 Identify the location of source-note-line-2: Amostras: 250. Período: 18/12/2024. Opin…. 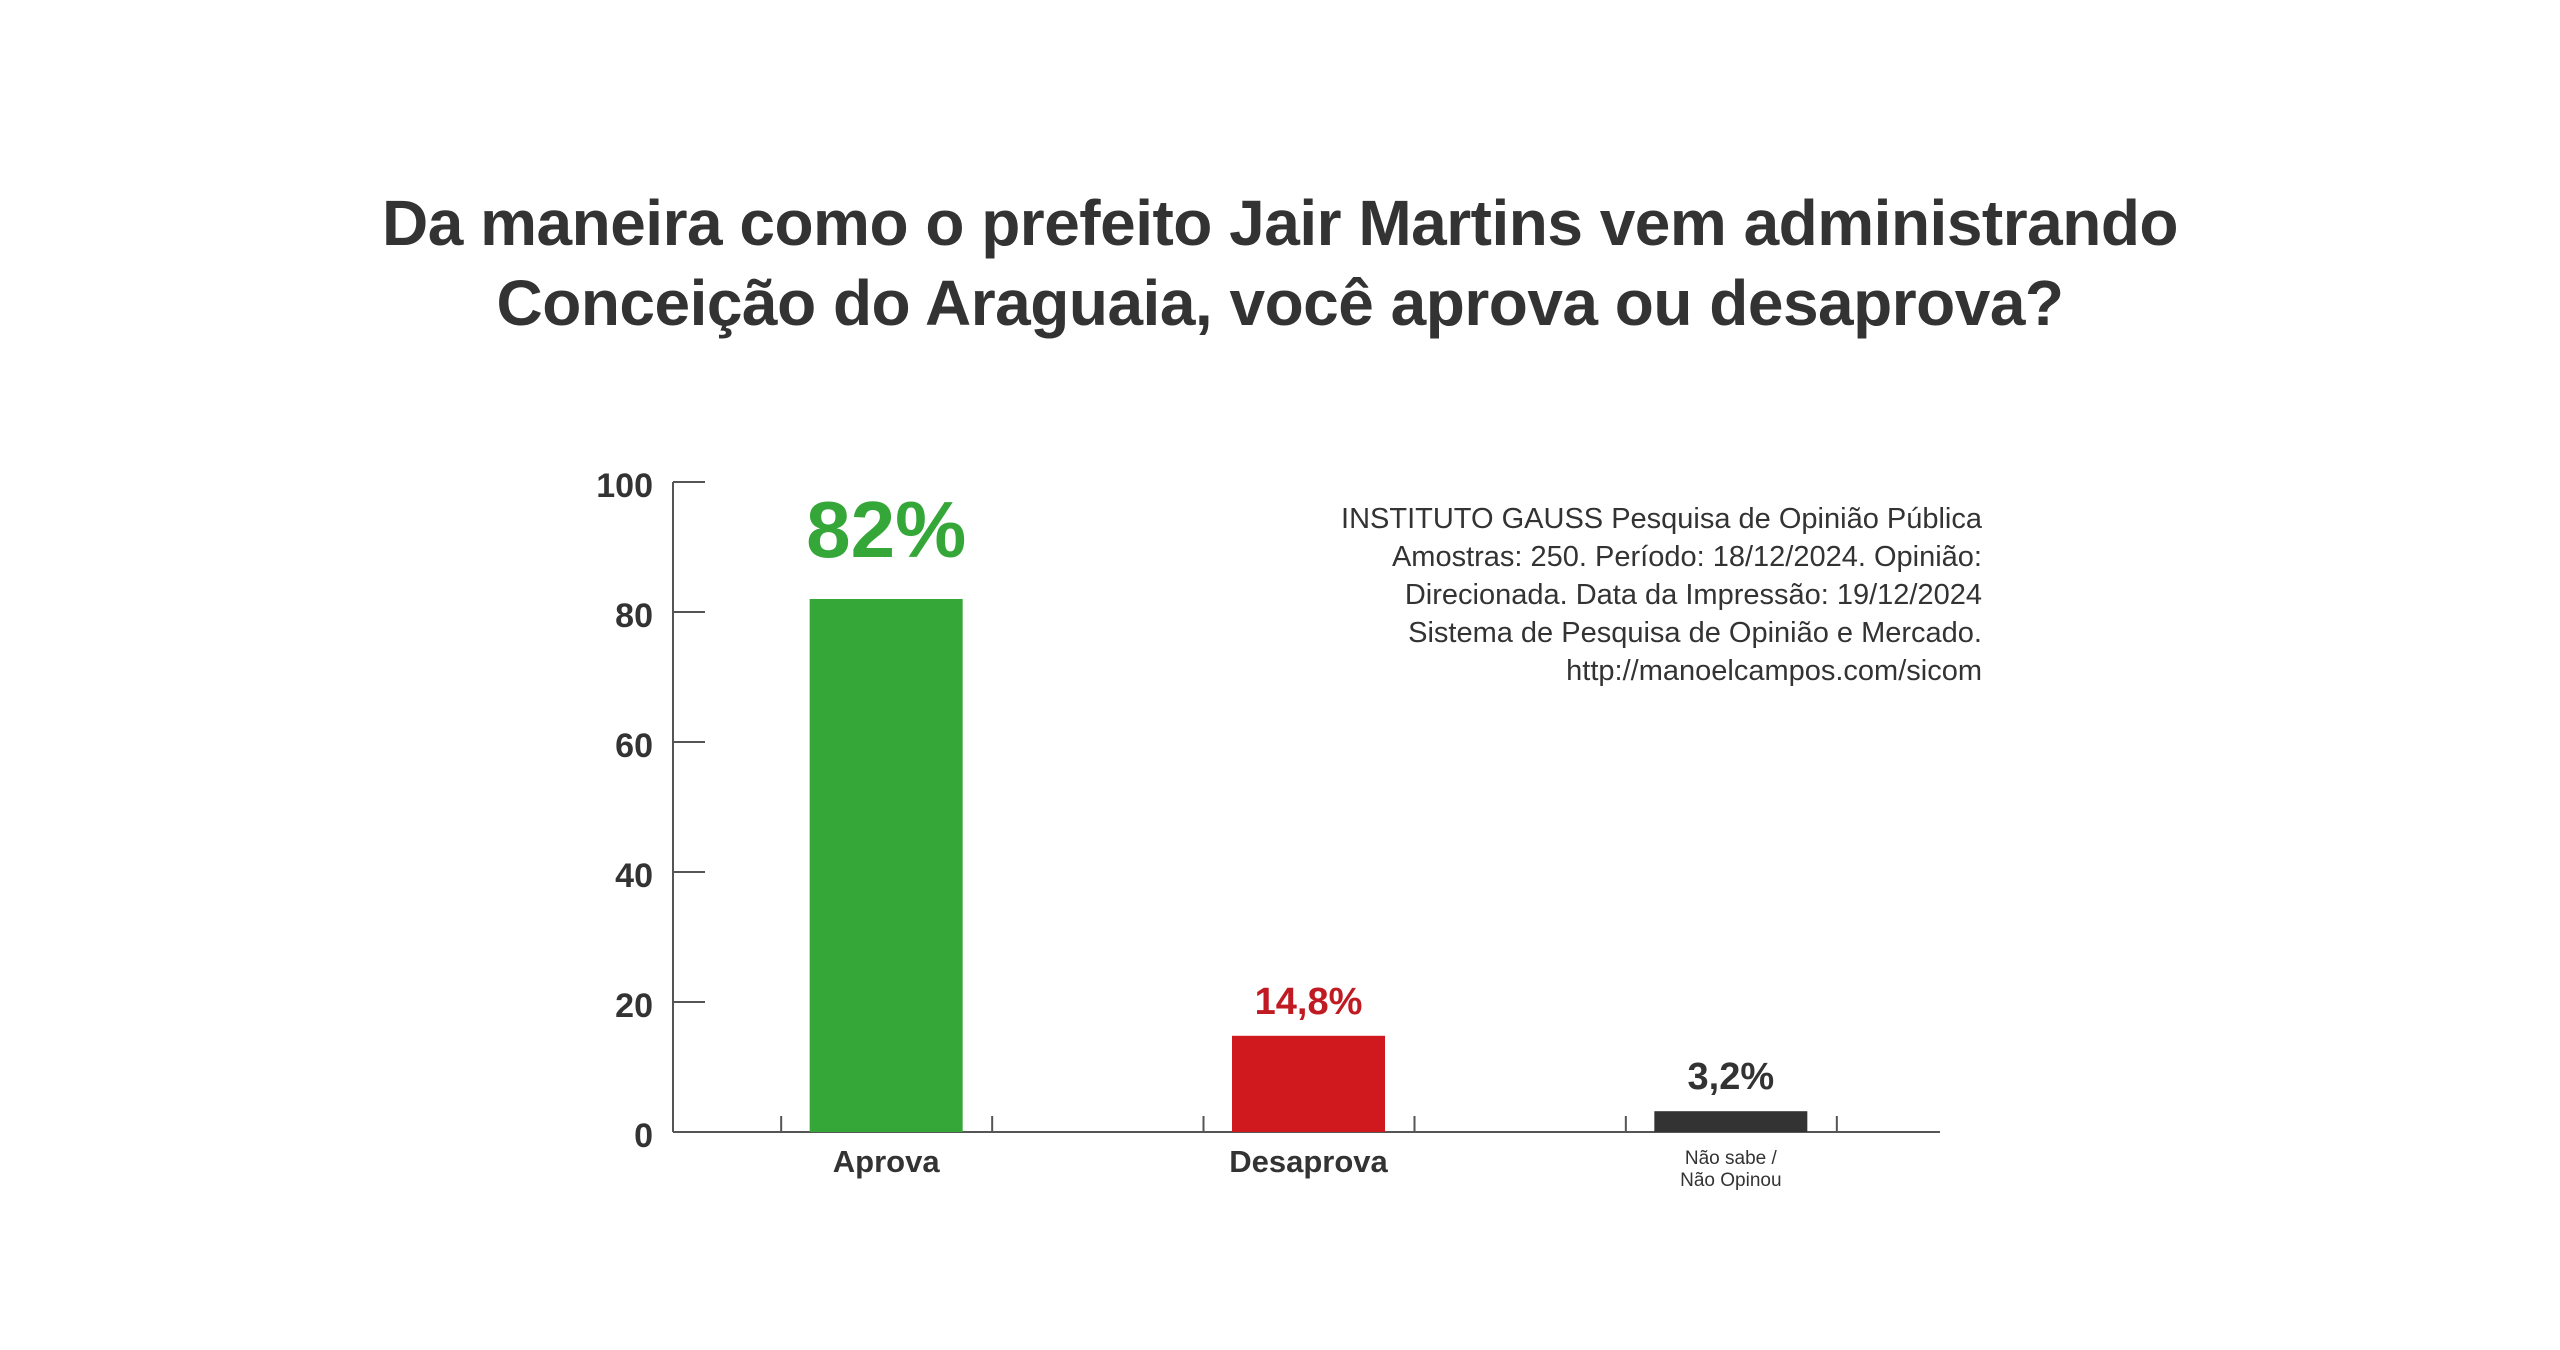
(1686, 557).